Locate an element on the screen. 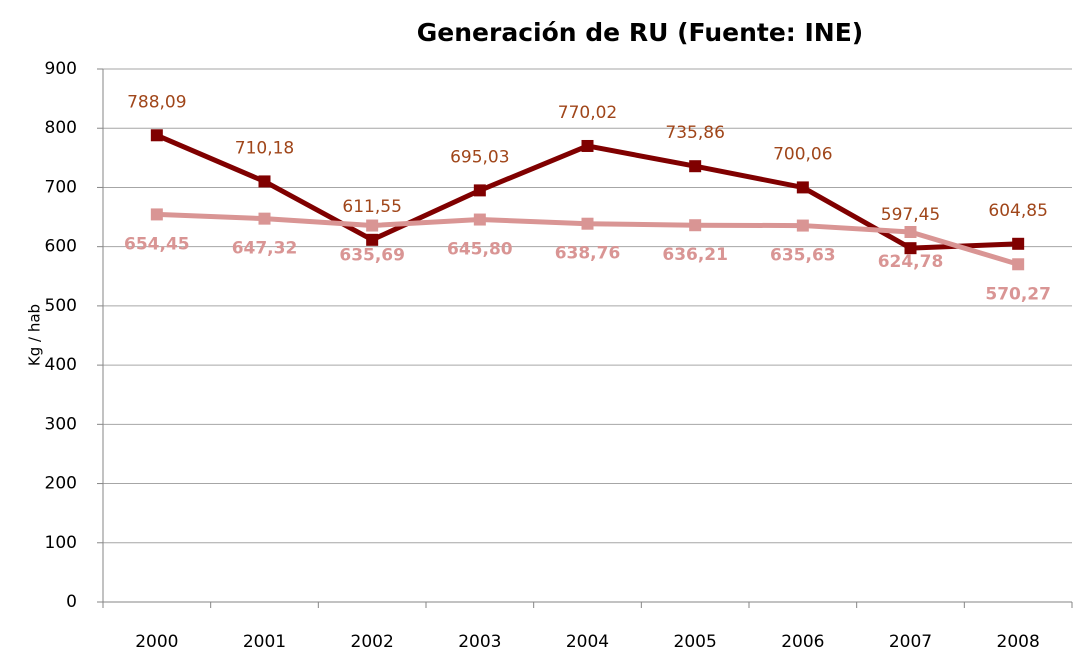  x-tick-label: 2001 is located at coordinates (264, 642).